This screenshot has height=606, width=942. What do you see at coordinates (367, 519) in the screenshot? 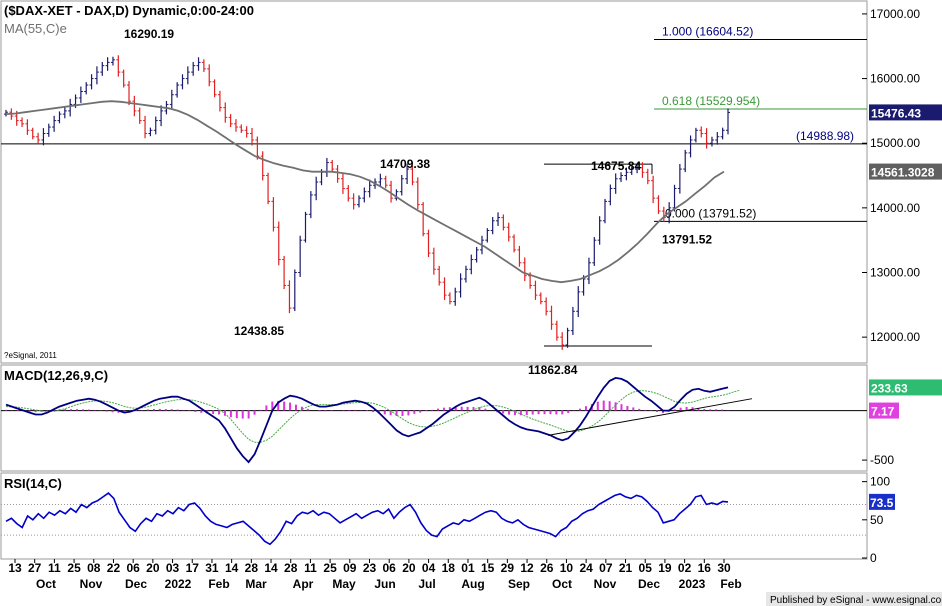
I see `rsi-line` at bounding box center [367, 519].